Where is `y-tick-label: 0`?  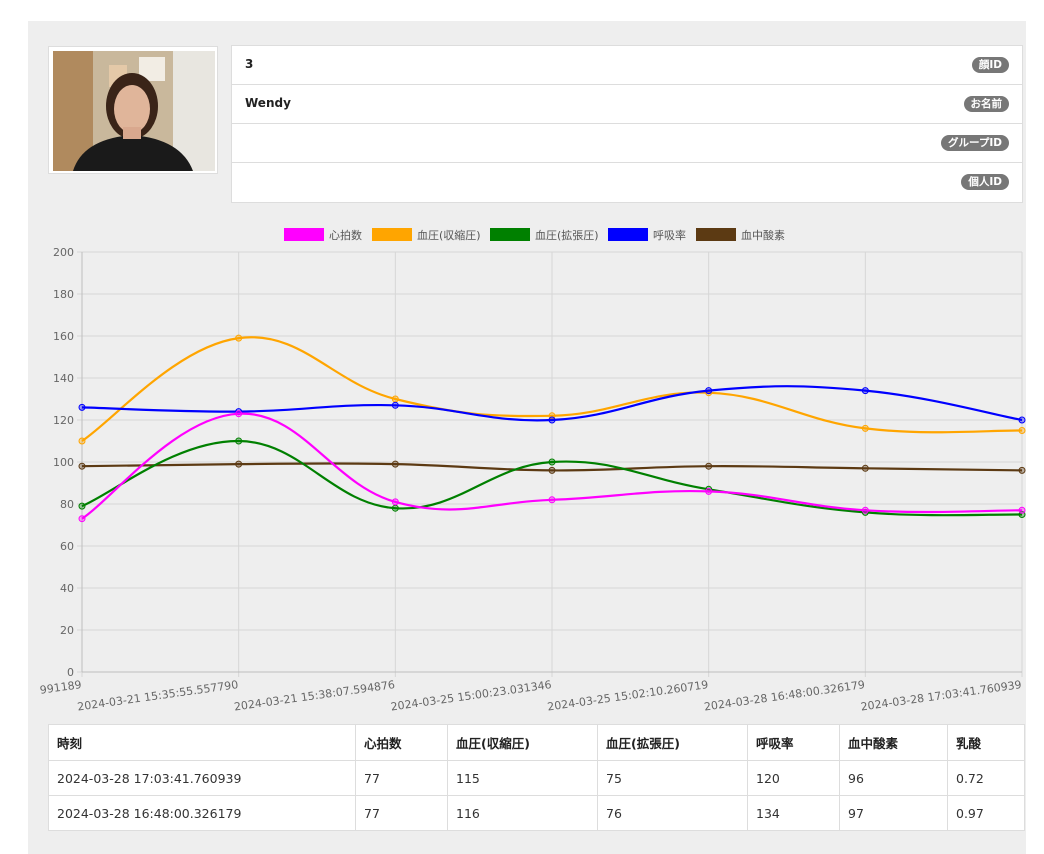 y-tick-label: 0 is located at coordinates (70, 672).